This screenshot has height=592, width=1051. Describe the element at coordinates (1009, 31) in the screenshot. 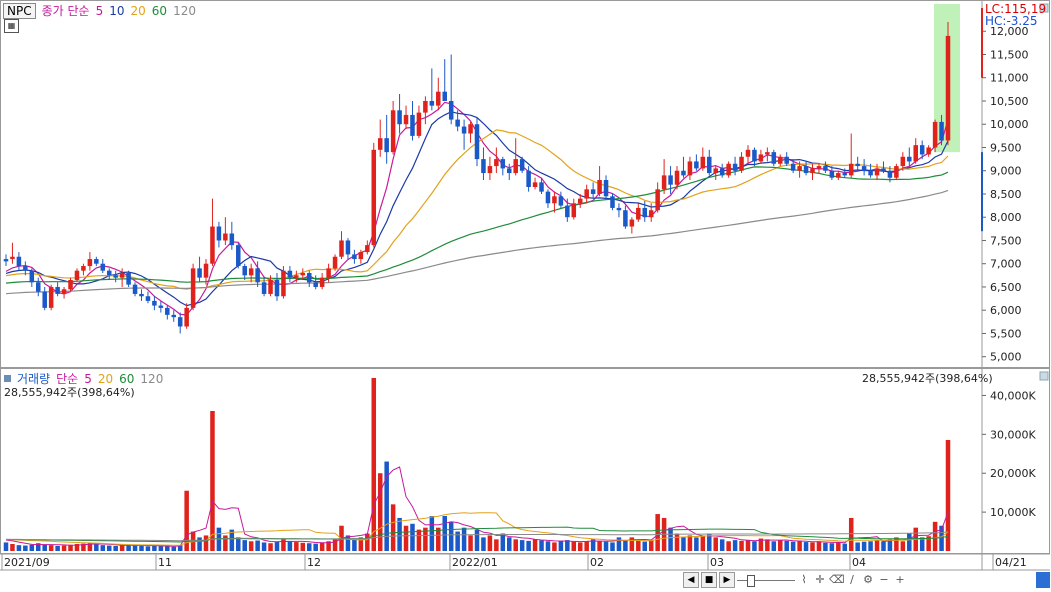

I see `price-tick-label: 12,000` at that location.